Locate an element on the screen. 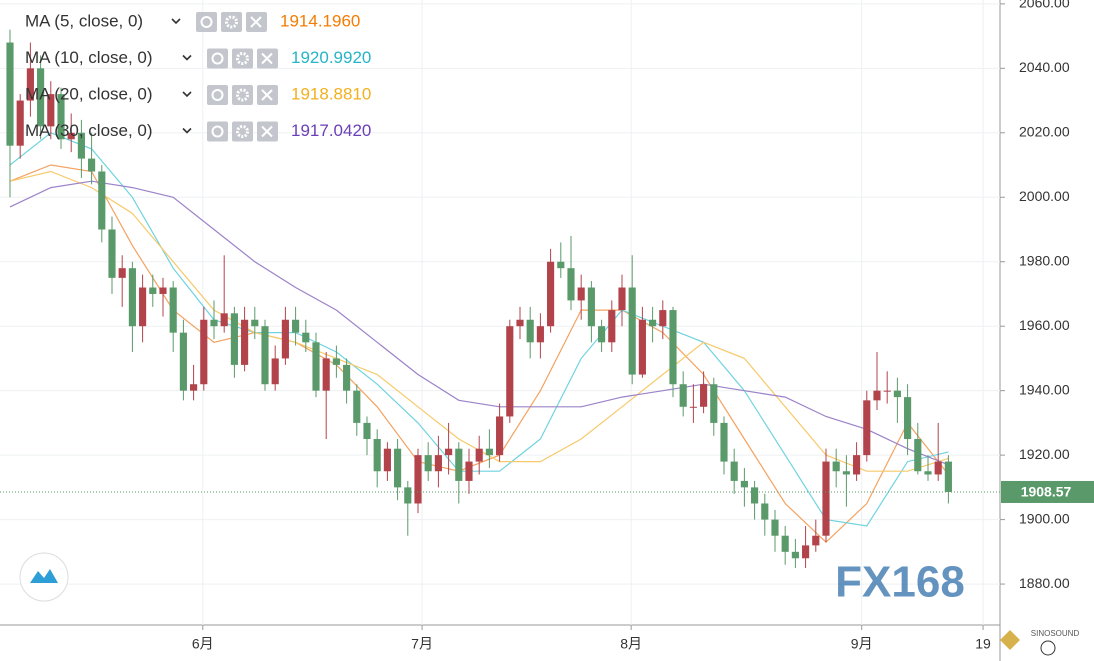 This screenshot has width=1094, height=661. legend-name: MA (30, close, 0) is located at coordinates (89, 130).